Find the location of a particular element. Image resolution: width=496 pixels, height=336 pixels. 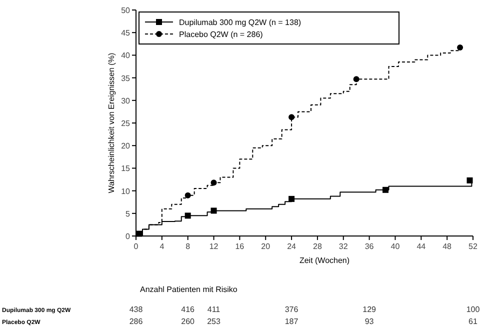

text: 187 is located at coordinates (291, 321).